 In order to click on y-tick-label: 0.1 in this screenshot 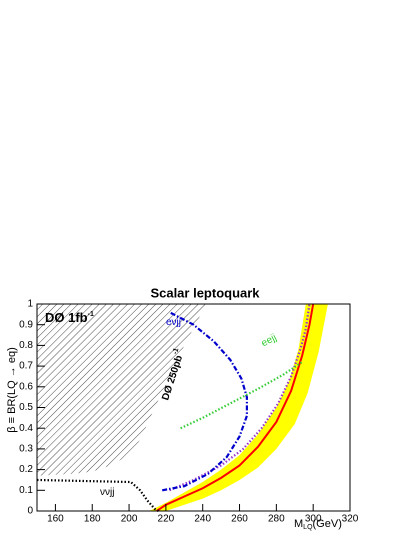, I will do `click(26, 490)`.